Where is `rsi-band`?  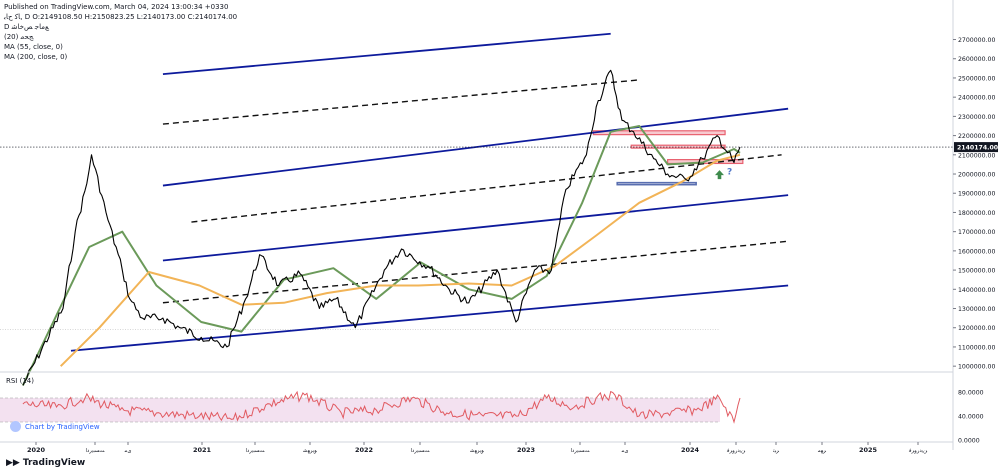
rsi-band is located at coordinates (360, 410).